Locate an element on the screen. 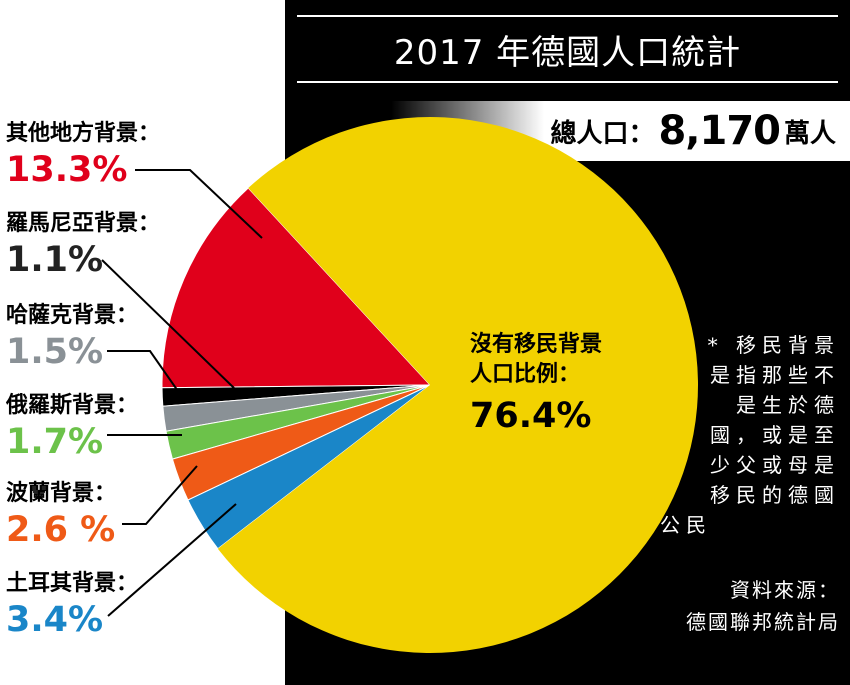  total-population-value: 8,170 is located at coordinates (719, 131).